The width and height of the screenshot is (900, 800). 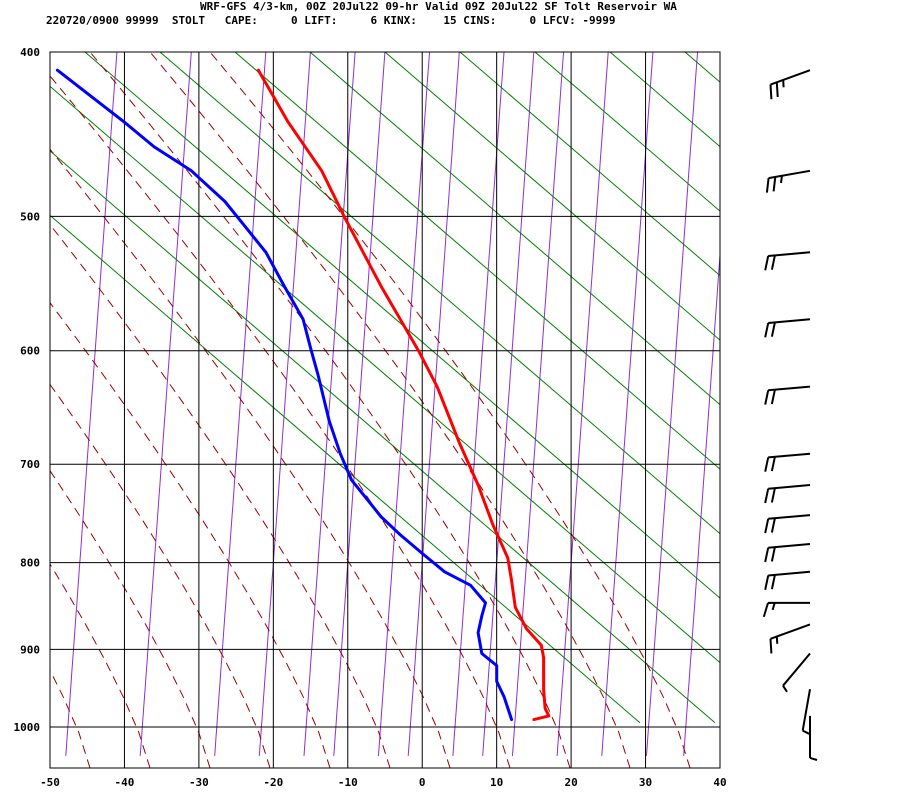 What do you see at coordinates (273, 782) in the screenshot?
I see `x-tick-label: -20` at bounding box center [273, 782].